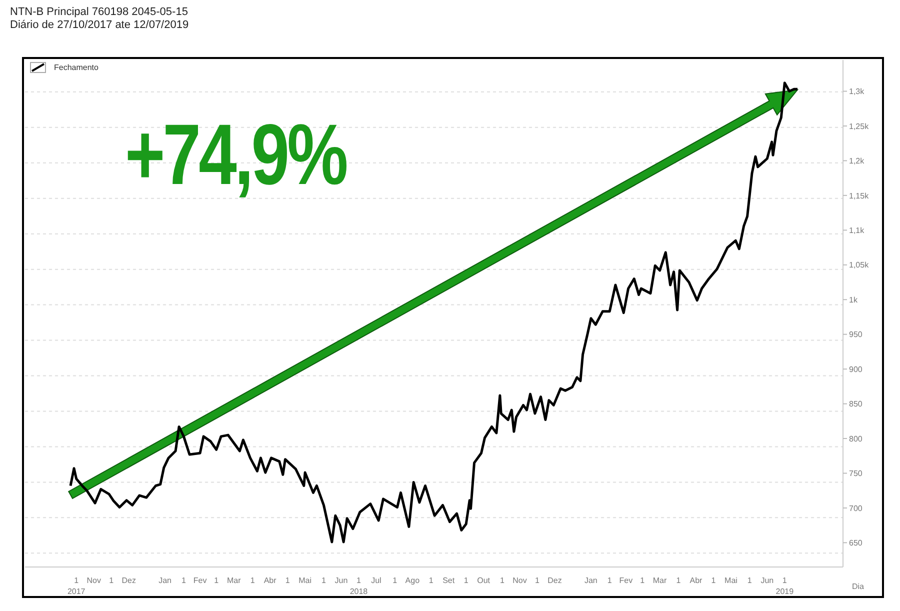 This screenshot has height=611, width=900. Describe the element at coordinates (376, 580) in the screenshot. I see `x-tick-label: Jul` at that location.